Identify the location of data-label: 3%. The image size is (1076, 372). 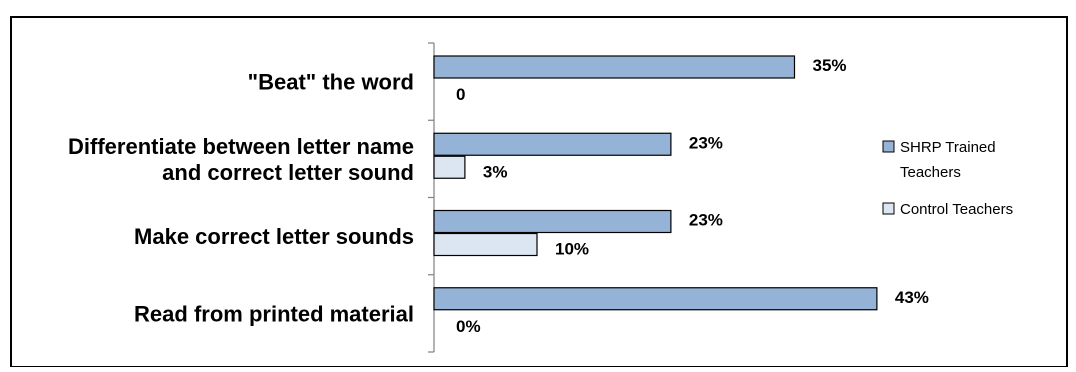
(495, 171).